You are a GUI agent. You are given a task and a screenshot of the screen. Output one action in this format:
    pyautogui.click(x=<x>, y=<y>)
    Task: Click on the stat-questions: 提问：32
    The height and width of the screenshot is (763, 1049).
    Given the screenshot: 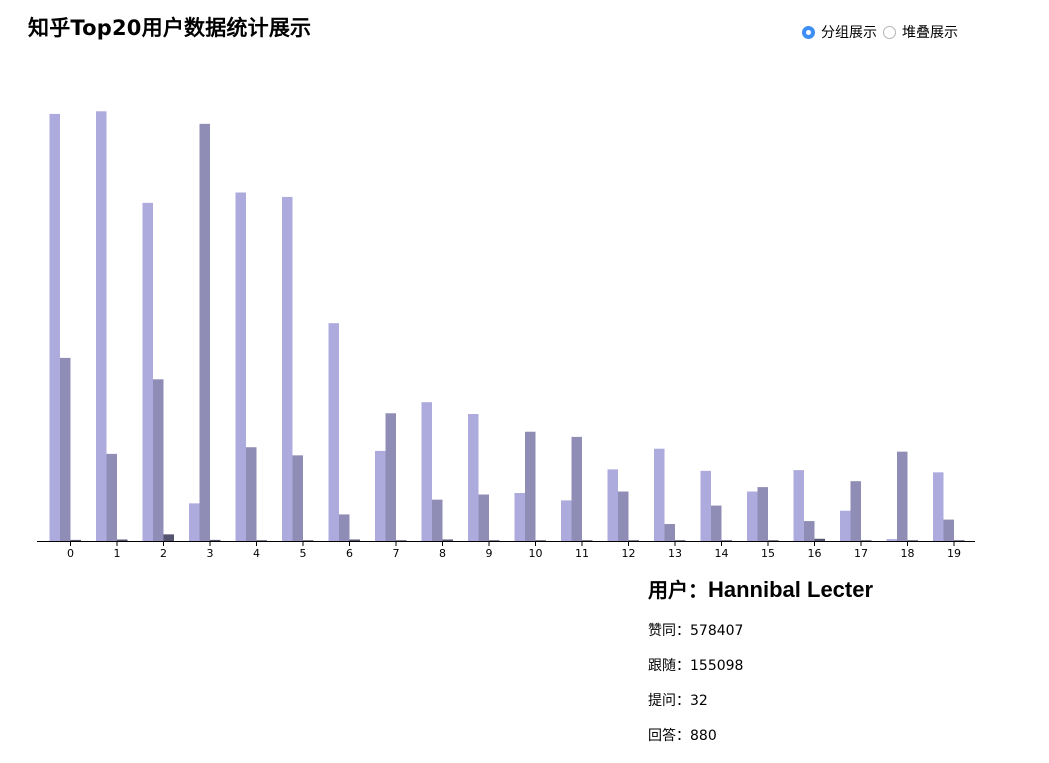 What is the action you would take?
    pyautogui.click(x=760, y=708)
    